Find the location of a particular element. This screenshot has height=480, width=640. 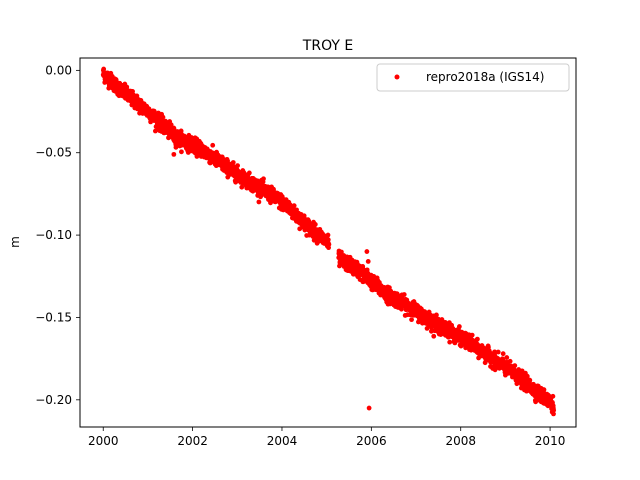

x-axis-ticks: 2000 2002 2004 2006 2008 2010 is located at coordinates (326, 437).